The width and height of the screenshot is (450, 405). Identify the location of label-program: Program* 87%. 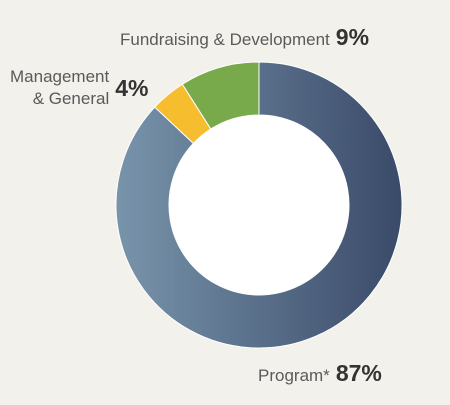
(320, 374).